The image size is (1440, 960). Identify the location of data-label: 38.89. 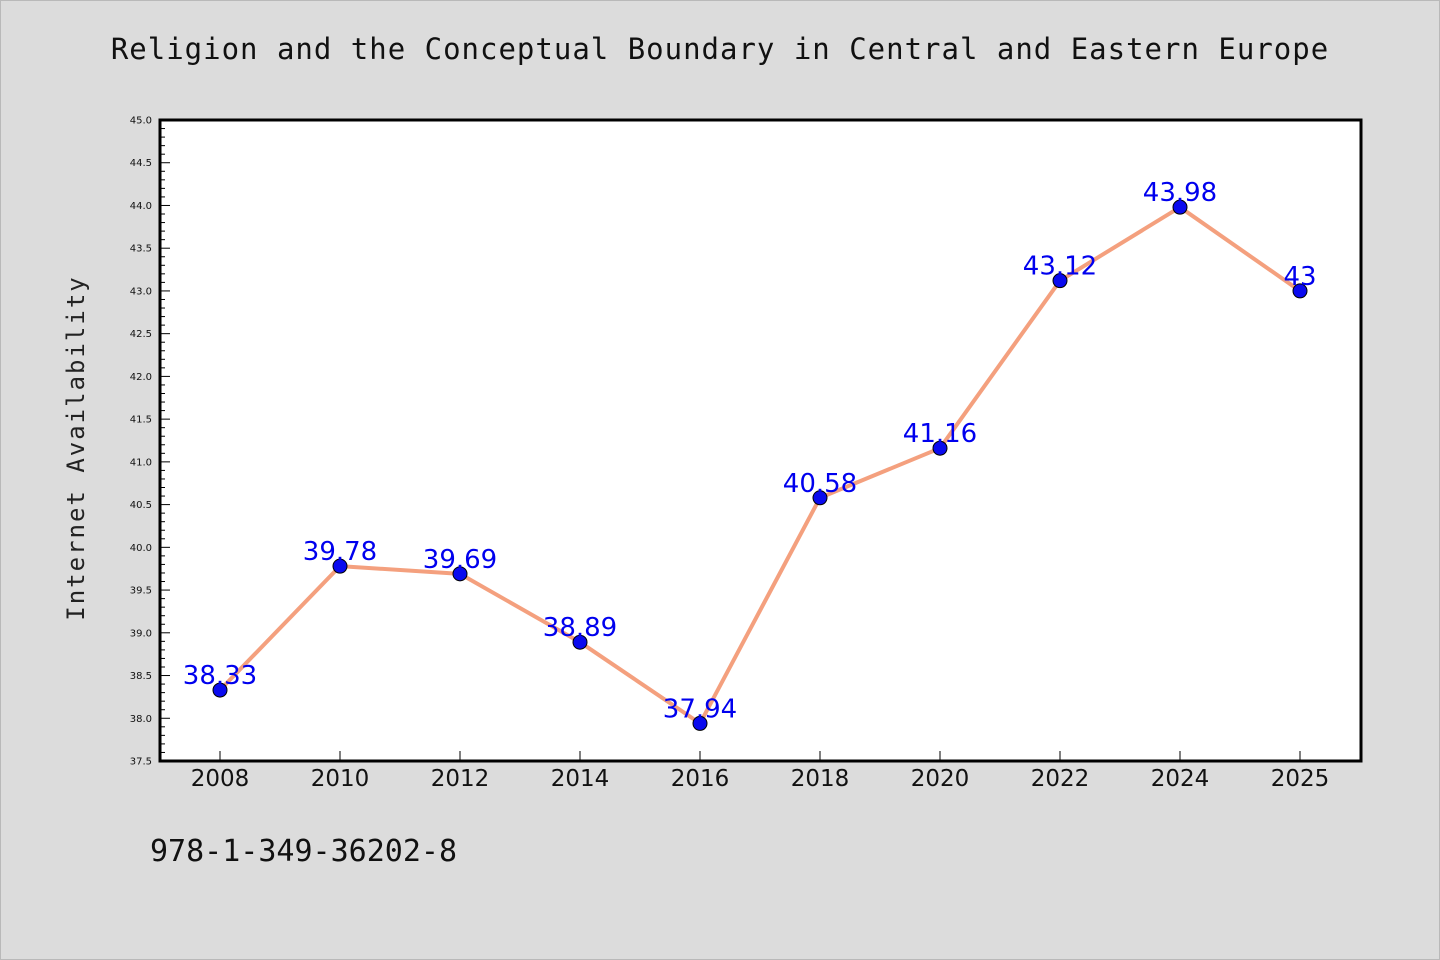
(580, 628).